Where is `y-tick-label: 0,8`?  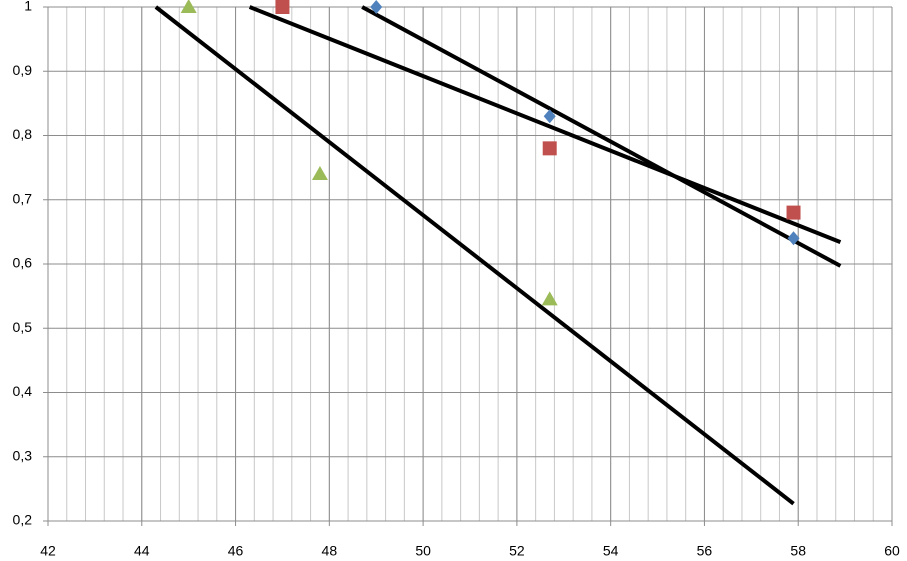 y-tick-label: 0,8 is located at coordinates (23, 134).